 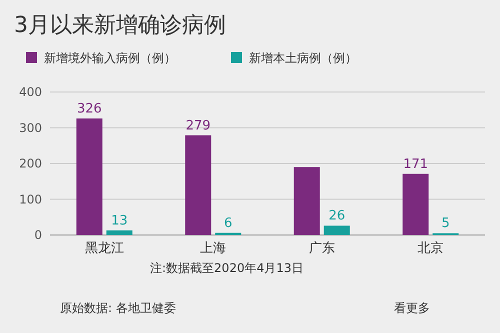 I want to click on x-tick-label: 北京, so click(x=431, y=248).